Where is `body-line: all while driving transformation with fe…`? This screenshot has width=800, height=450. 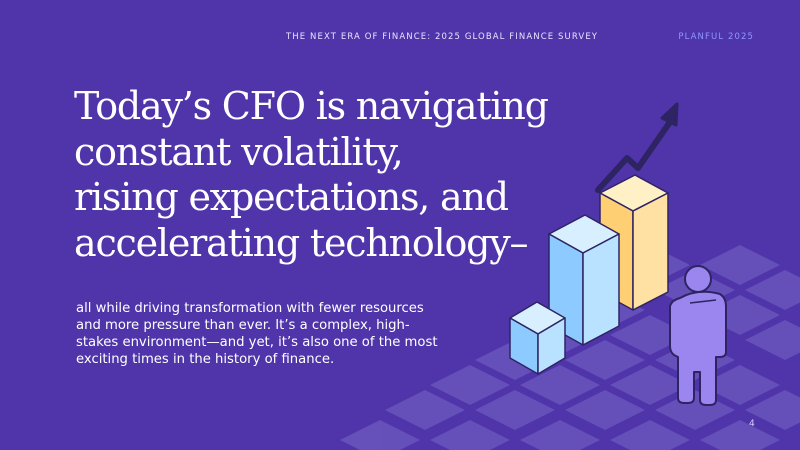 body-line: all while driving transformation with fe… is located at coordinates (250, 308).